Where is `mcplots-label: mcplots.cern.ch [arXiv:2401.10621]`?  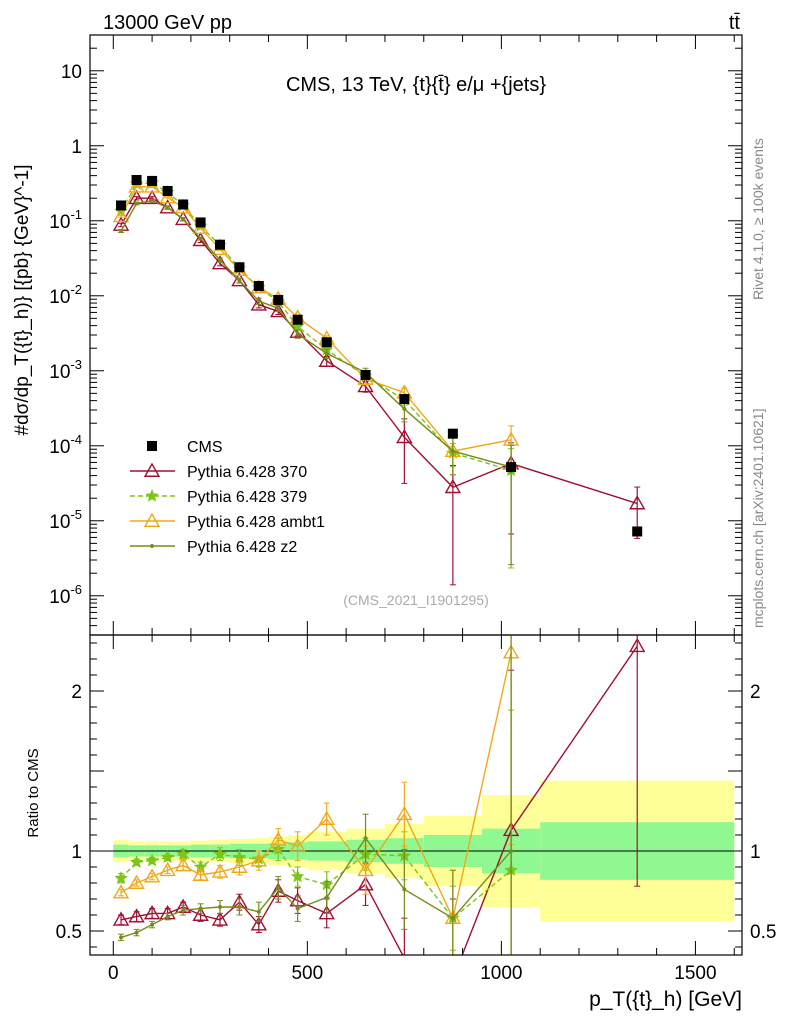 mcplots-label: mcplots.cern.ch [arXiv:2401.10621] is located at coordinates (758, 518).